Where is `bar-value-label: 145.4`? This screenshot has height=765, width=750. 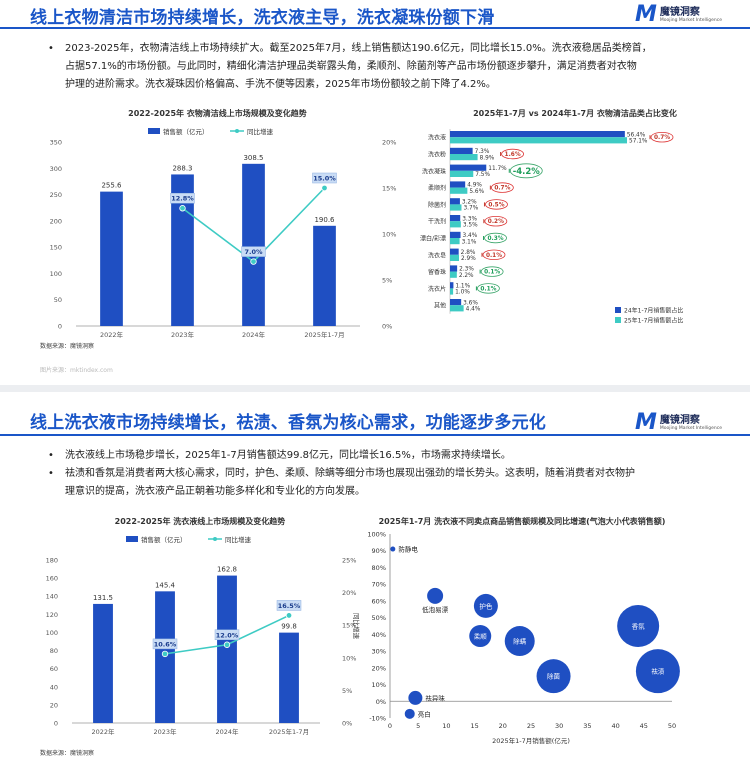
bar-value-label: 145.4 is located at coordinates (165, 585).